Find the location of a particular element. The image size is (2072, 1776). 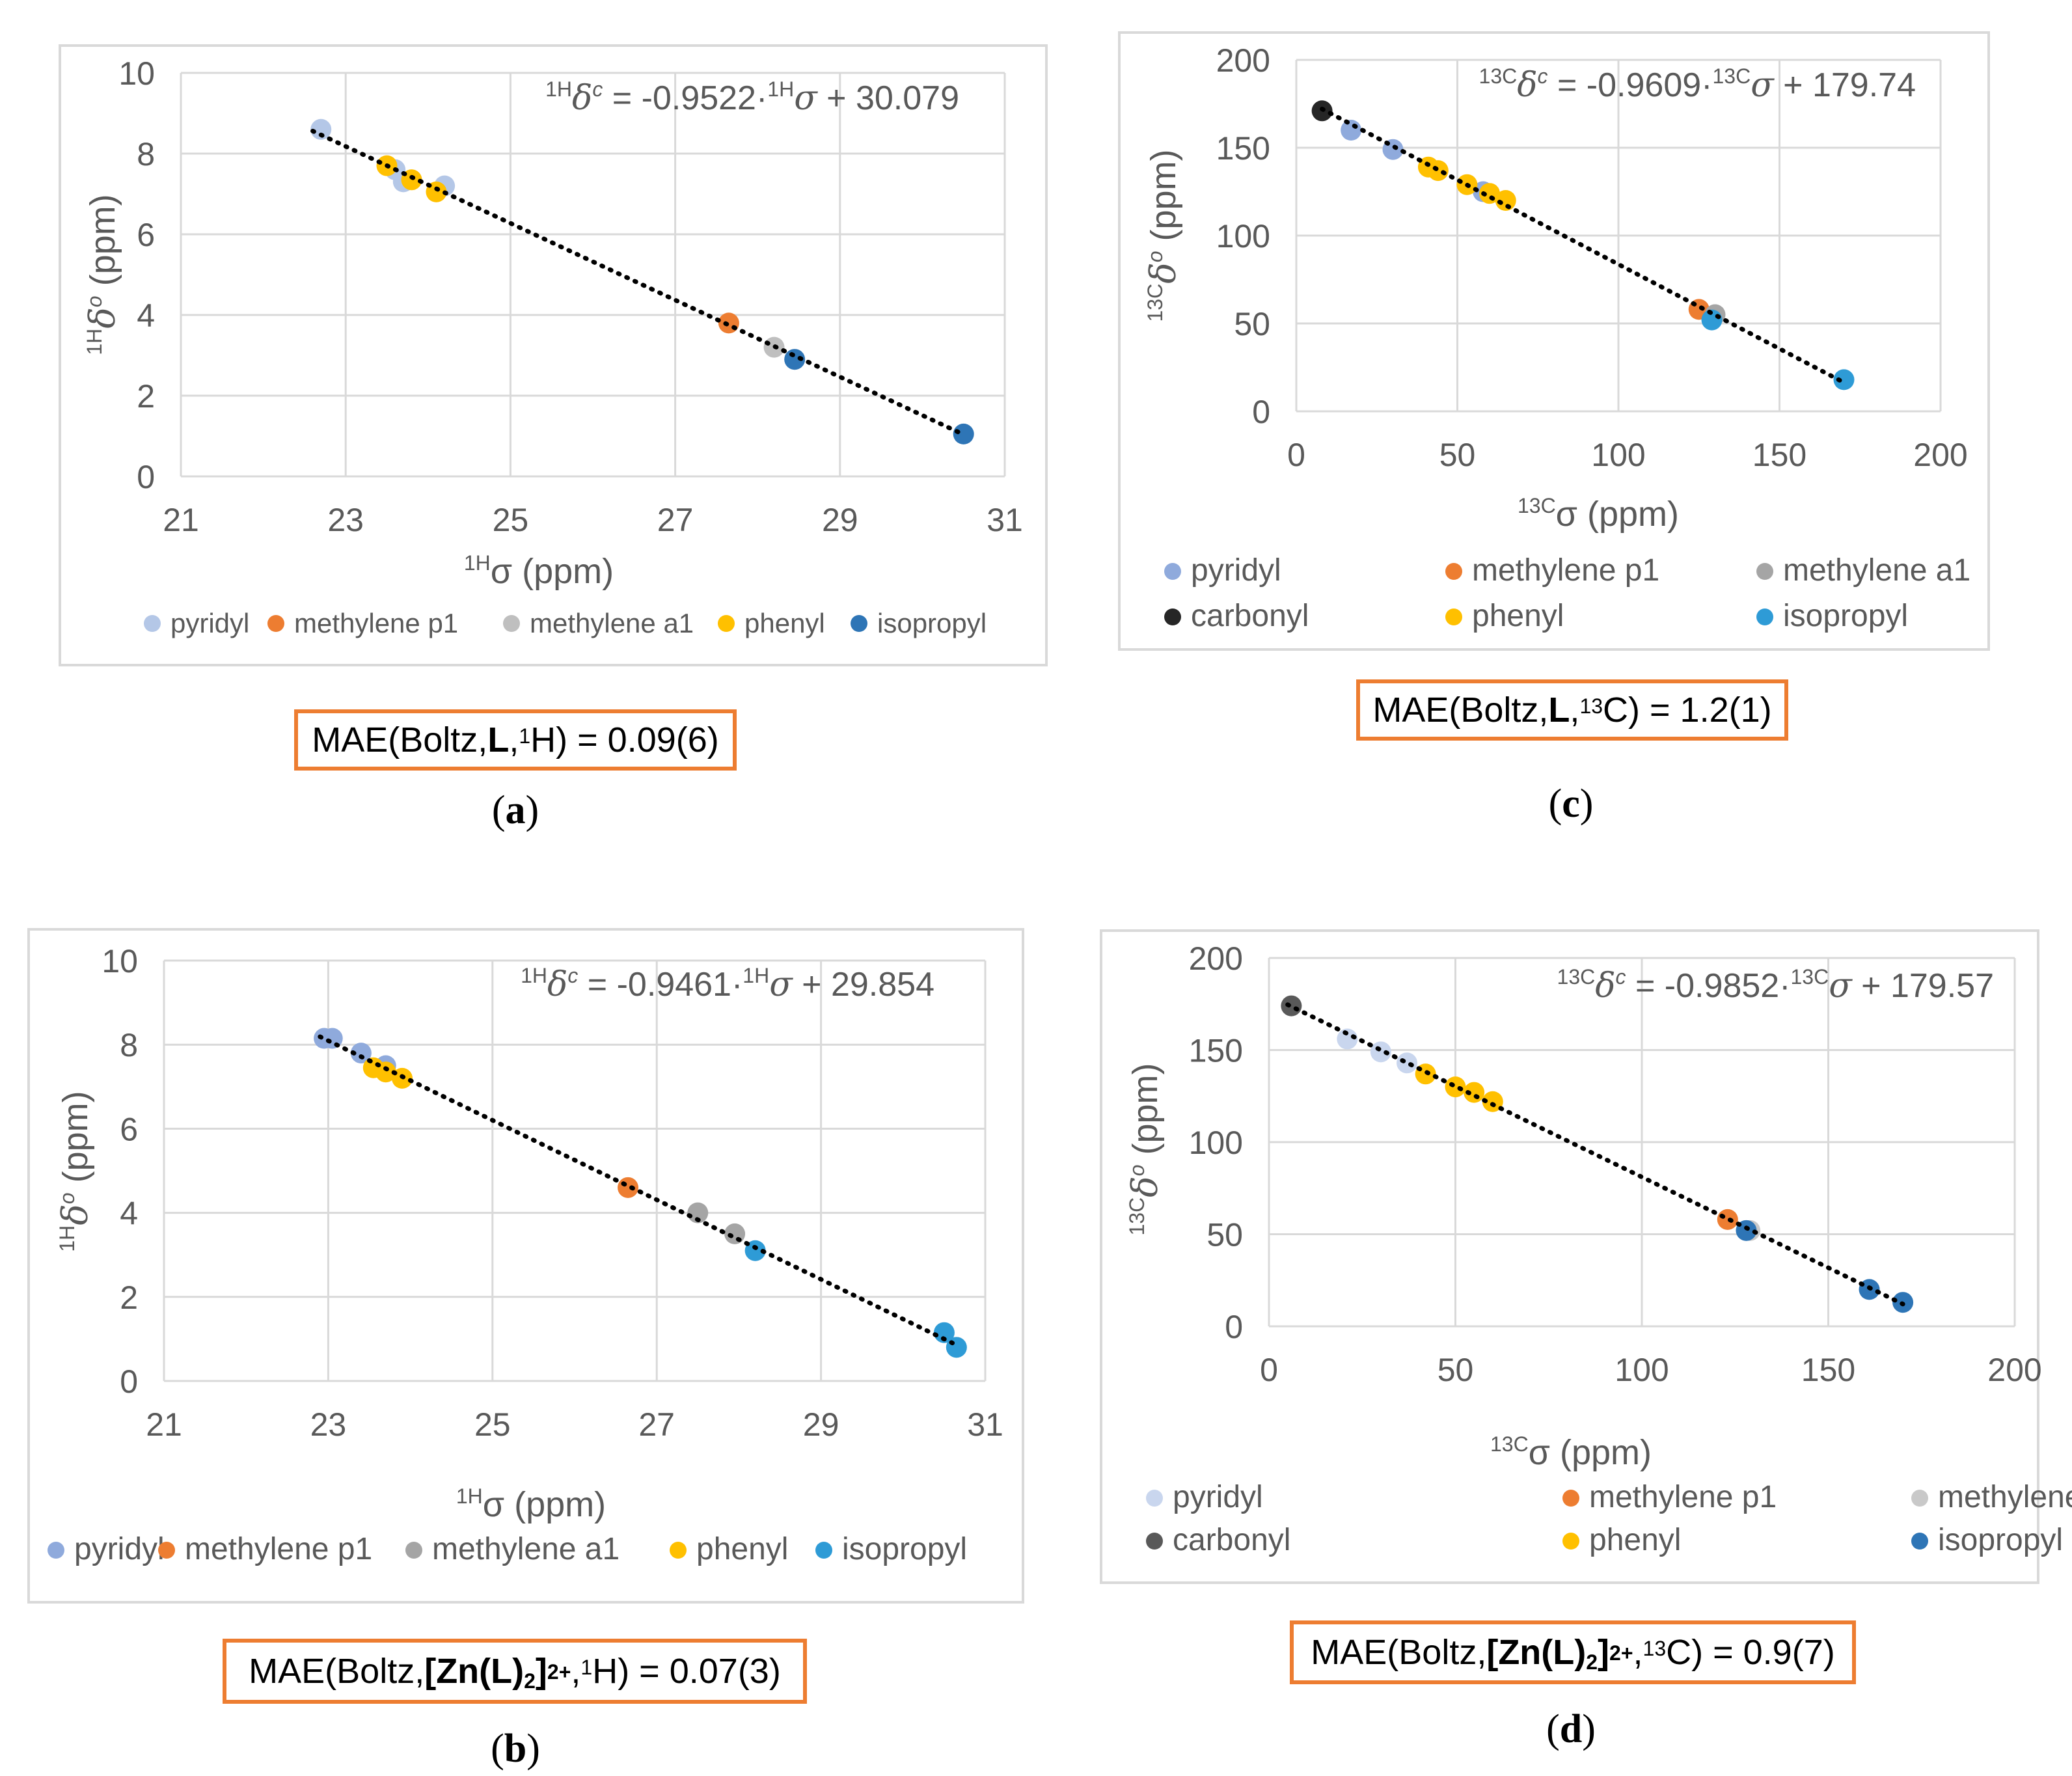

legend-label: isopropyl is located at coordinates (904, 1549).